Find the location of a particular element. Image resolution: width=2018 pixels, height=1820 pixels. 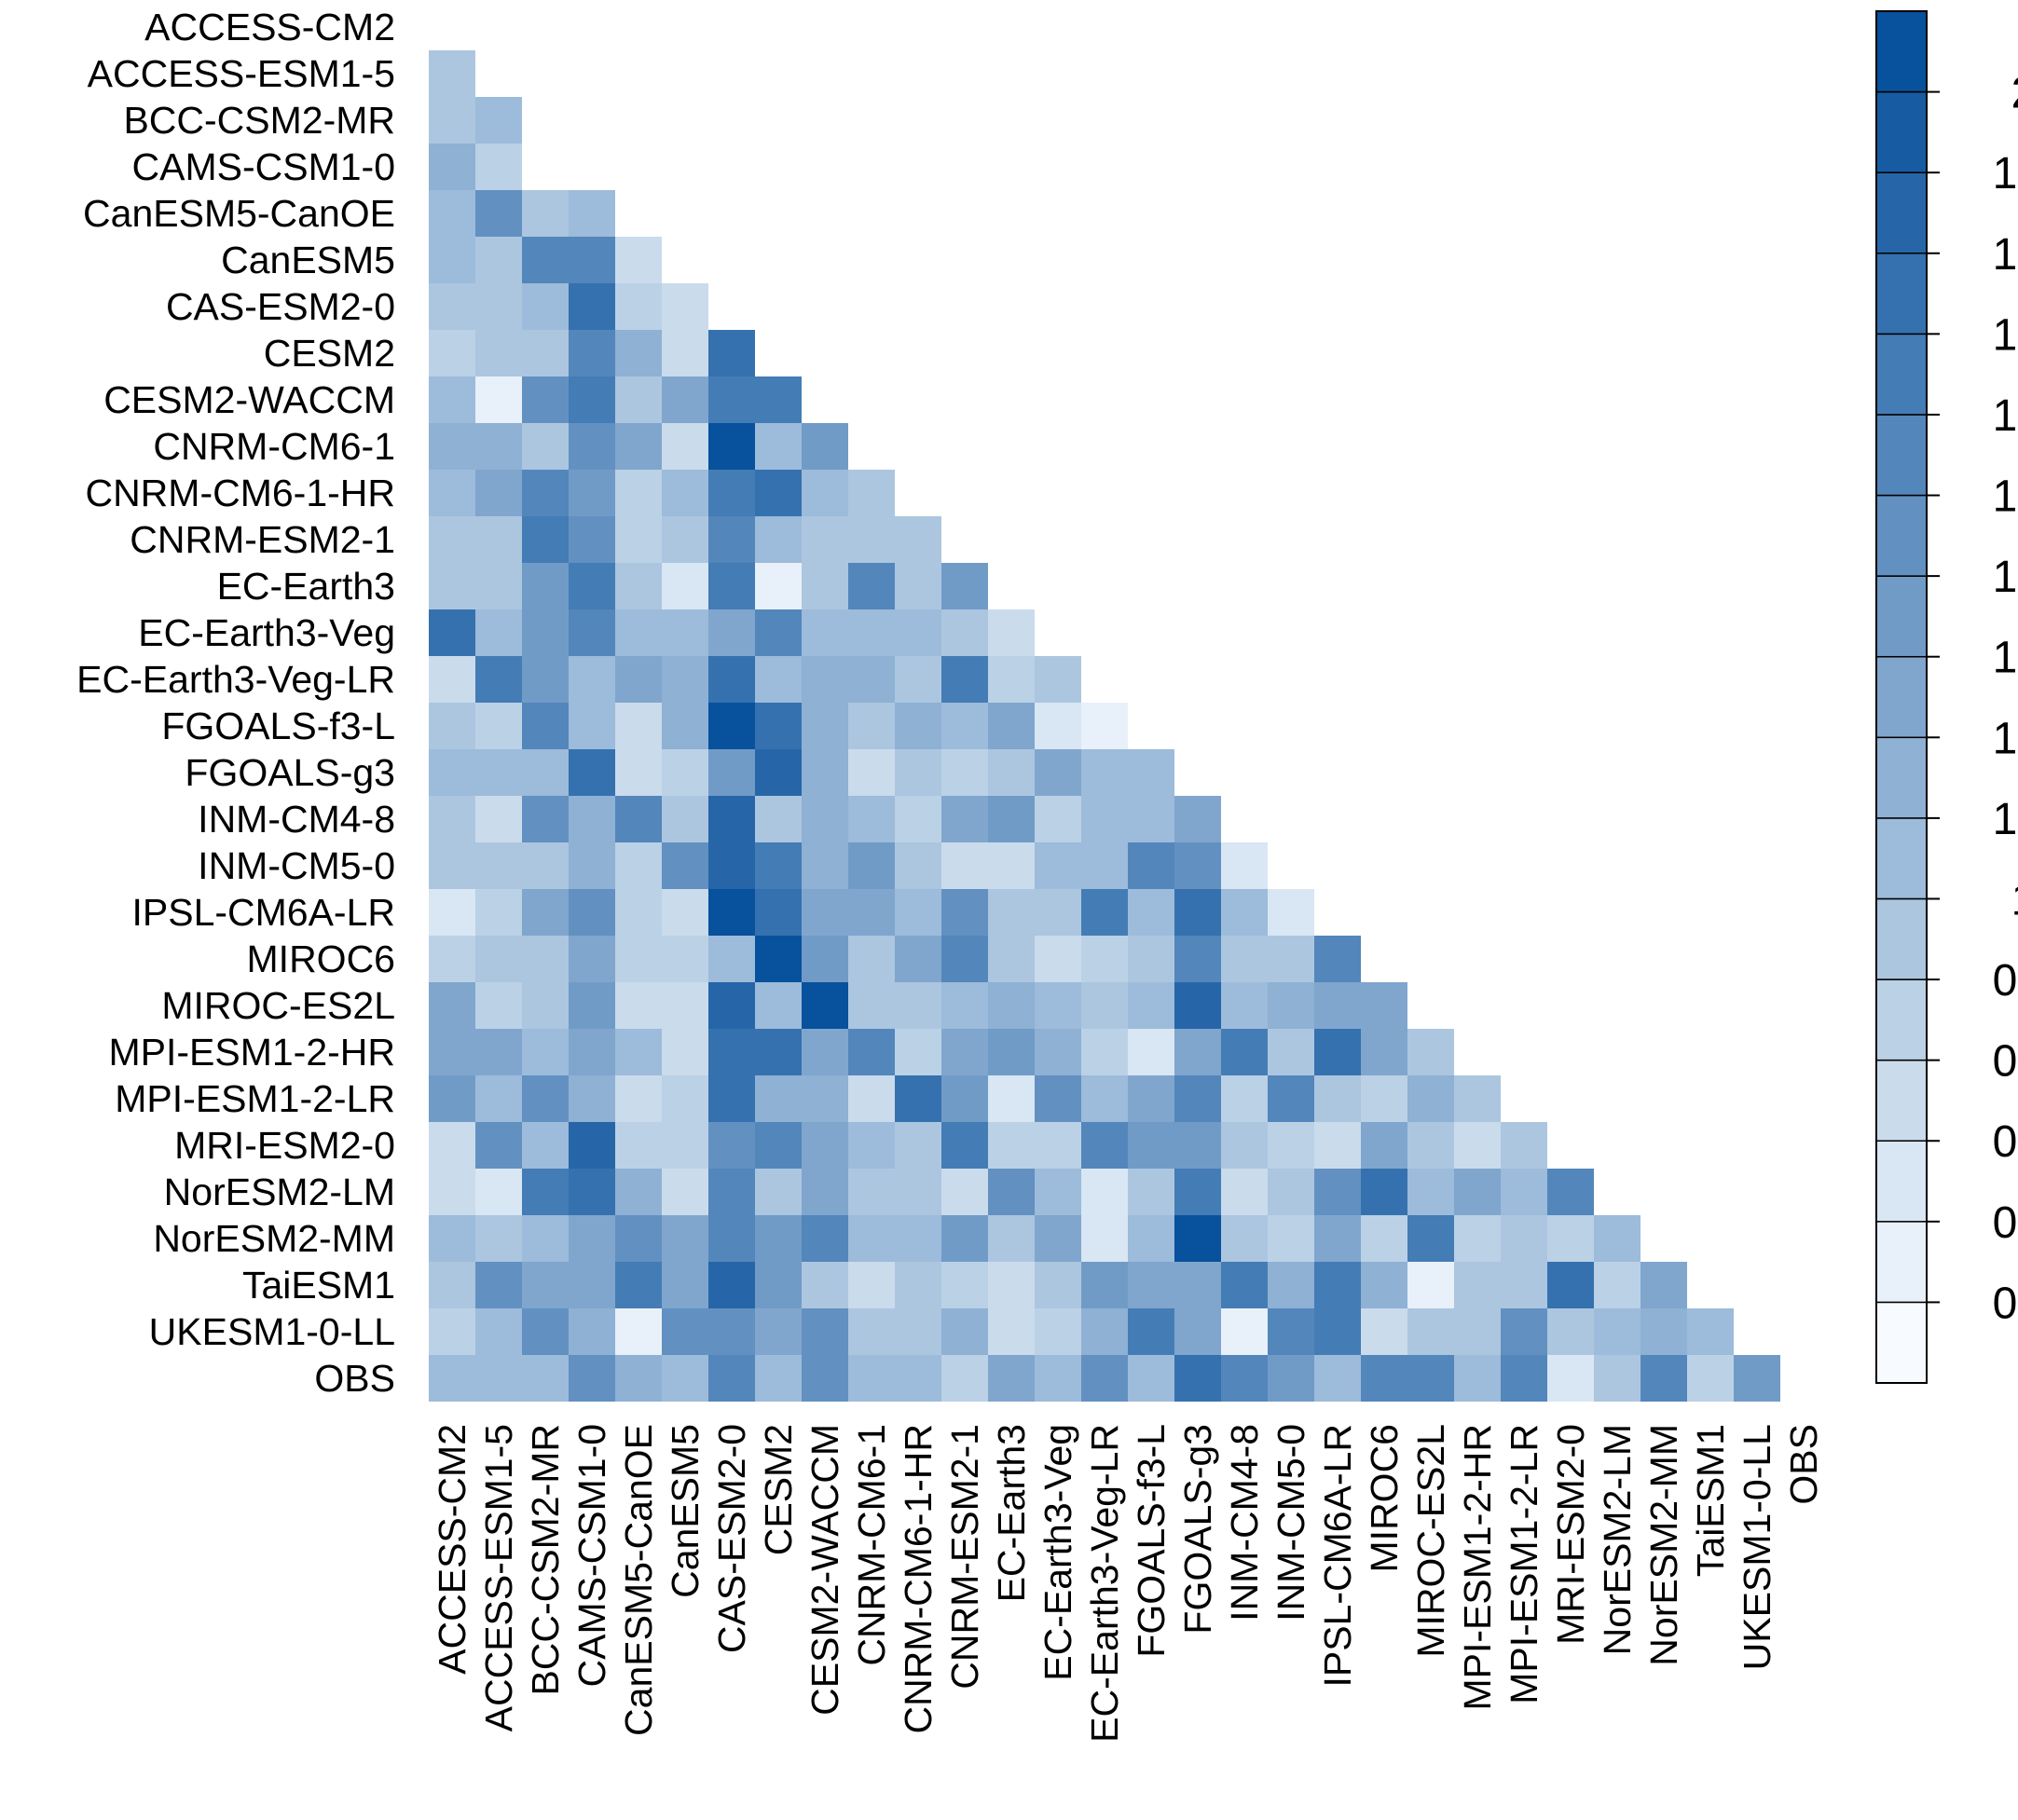

row-label: EC-Earth3 is located at coordinates (306, 586).